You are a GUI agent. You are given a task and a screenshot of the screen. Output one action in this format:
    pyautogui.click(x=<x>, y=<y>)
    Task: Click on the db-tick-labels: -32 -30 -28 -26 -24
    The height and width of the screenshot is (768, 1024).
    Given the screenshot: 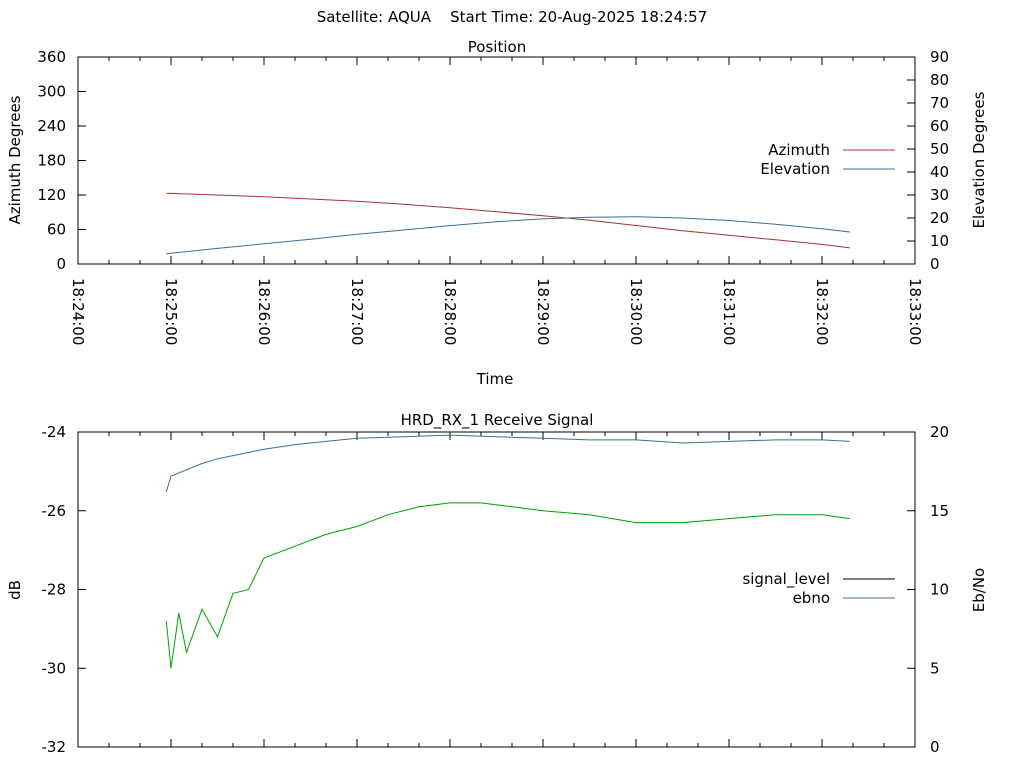 What is the action you would take?
    pyautogui.click(x=64, y=589)
    